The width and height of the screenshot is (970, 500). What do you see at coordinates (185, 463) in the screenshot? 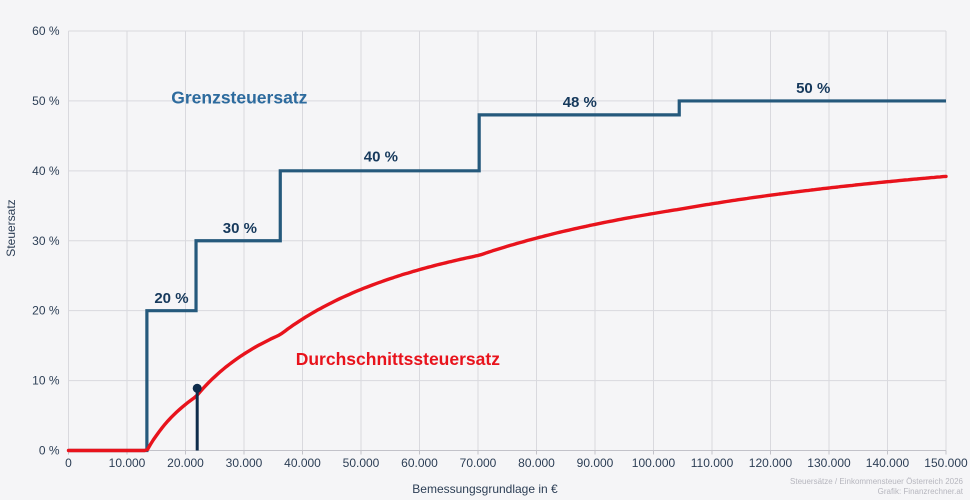
I see `x-tick-label: 20.000` at bounding box center [185, 463].